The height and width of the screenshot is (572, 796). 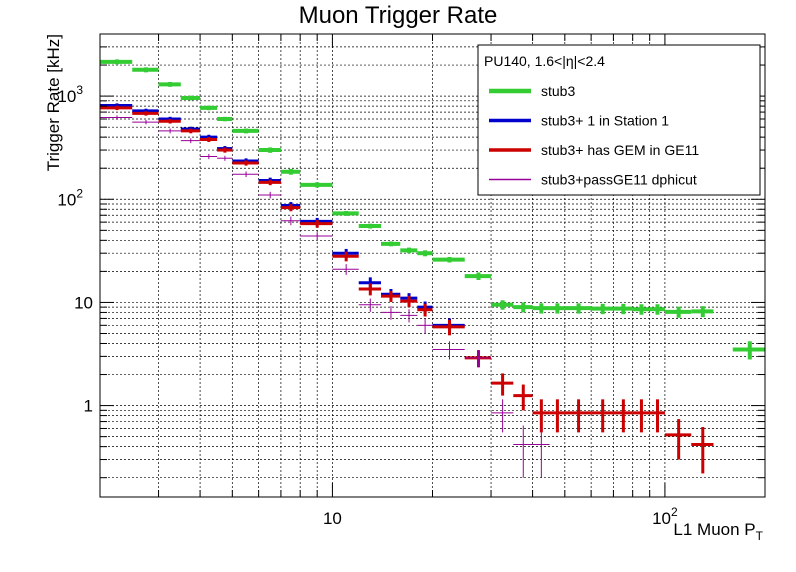 What do you see at coordinates (760, 536) in the screenshot?
I see `x-axis-label-subscript: T` at bounding box center [760, 536].